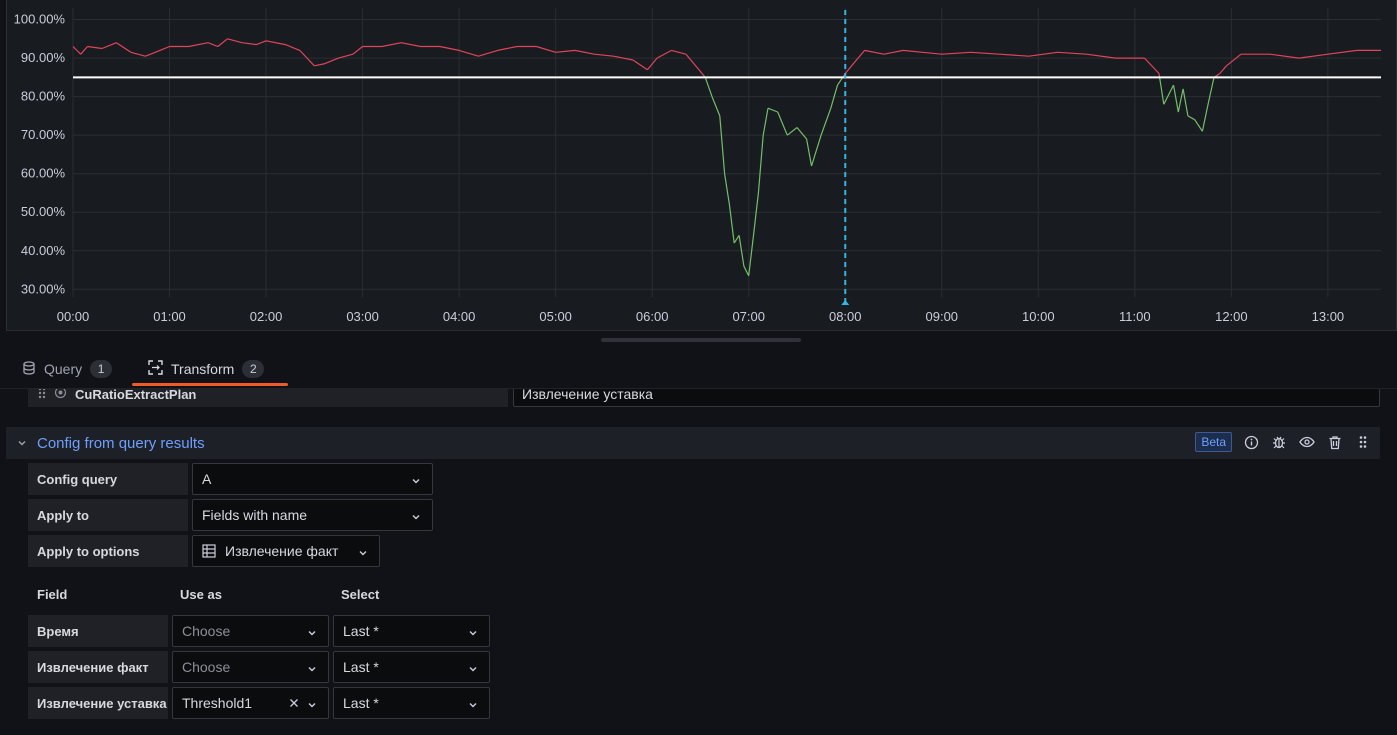 This screenshot has width=1397, height=735. What do you see at coordinates (209, 551) in the screenshot?
I see `table-icon` at bounding box center [209, 551].